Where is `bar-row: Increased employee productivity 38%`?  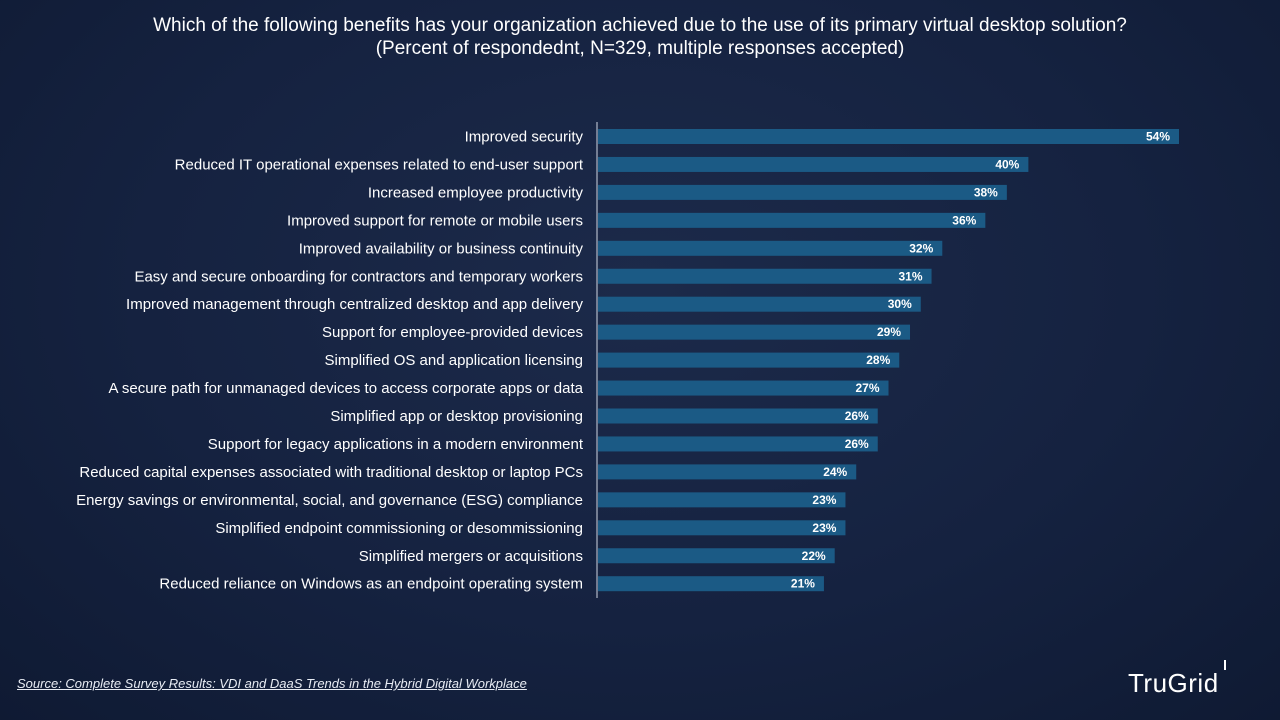
bar-row: Increased employee productivity 38% is located at coordinates (687, 192).